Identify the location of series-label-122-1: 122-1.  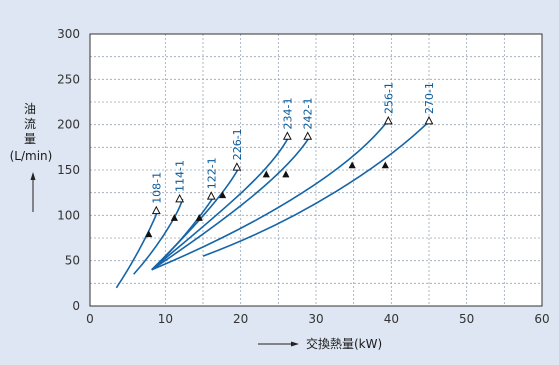
(211, 173).